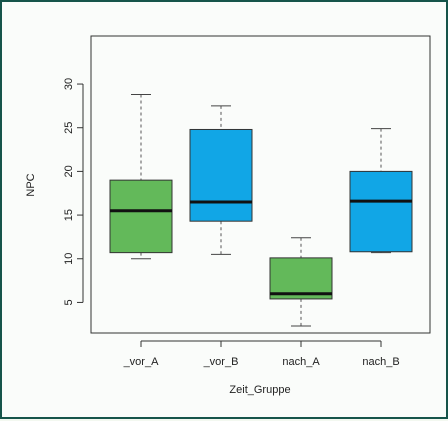  Describe the element at coordinates (69, 84) in the screenshot. I see `y-tick-label: 30` at that location.